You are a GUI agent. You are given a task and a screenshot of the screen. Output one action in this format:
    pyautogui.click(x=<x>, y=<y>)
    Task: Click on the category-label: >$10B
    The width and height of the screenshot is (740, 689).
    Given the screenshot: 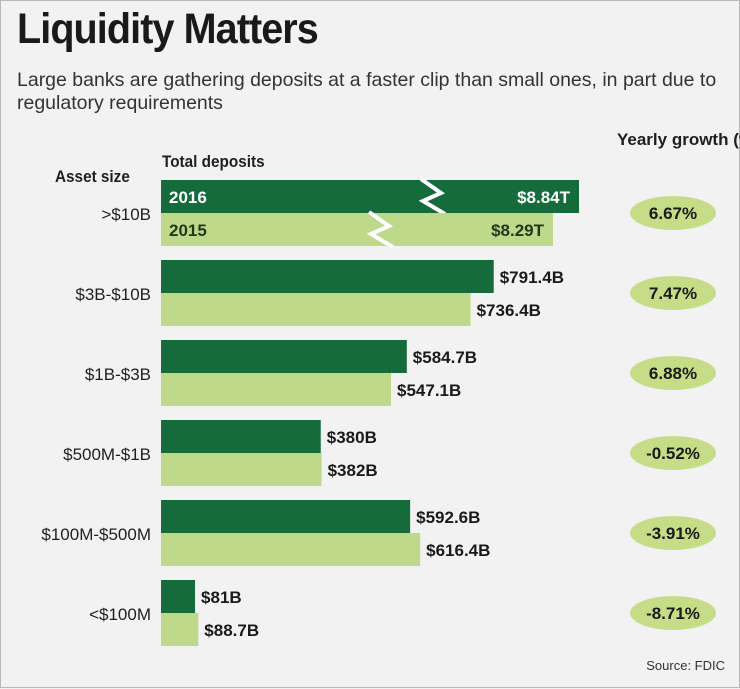 What is the action you would take?
    pyautogui.click(x=126, y=214)
    